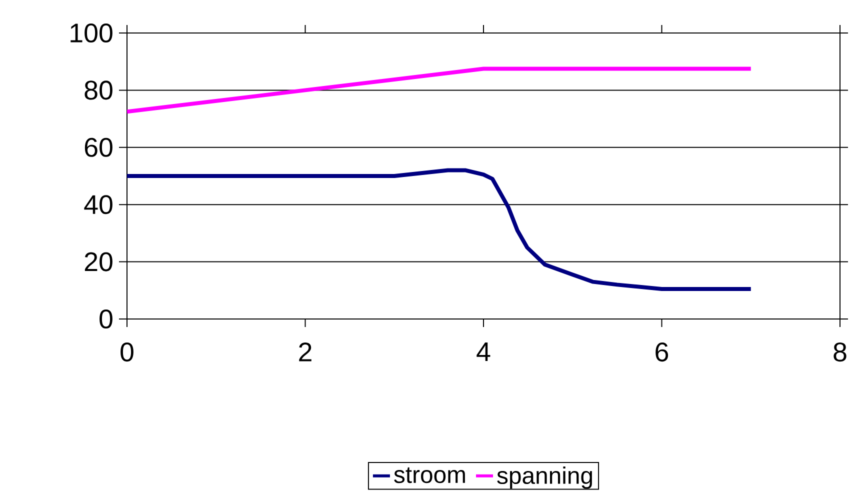 This screenshot has height=502, width=851. I want to click on y-tick-label: 0, so click(106, 319).